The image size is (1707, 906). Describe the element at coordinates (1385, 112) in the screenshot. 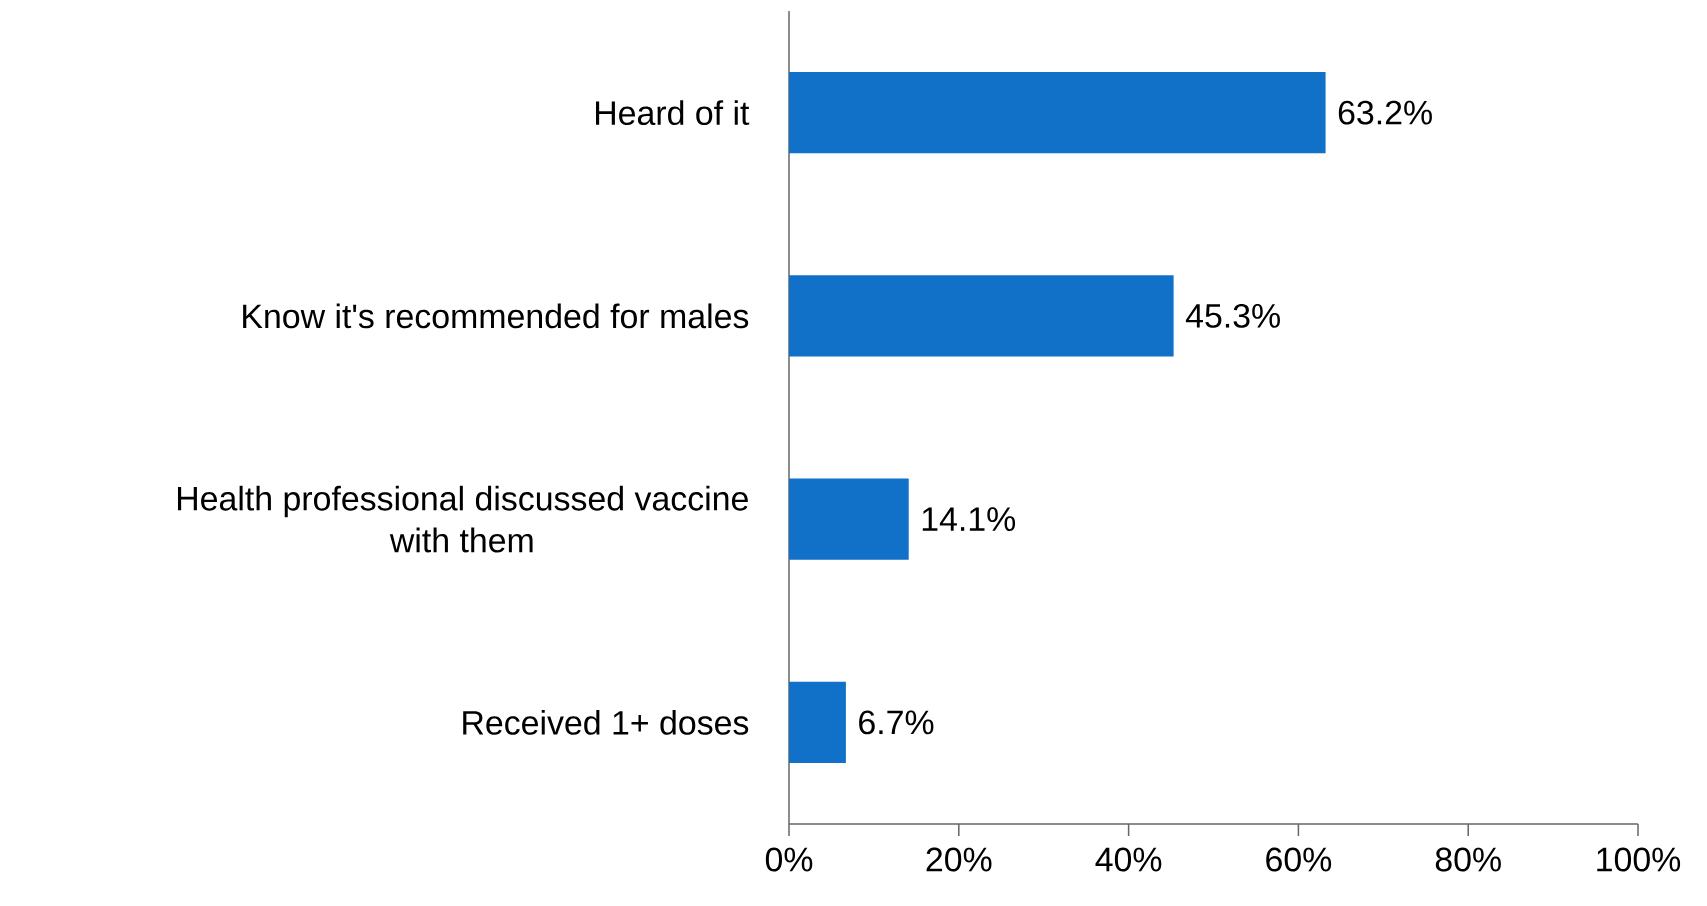

I see `data-label: 63.2%` at that location.